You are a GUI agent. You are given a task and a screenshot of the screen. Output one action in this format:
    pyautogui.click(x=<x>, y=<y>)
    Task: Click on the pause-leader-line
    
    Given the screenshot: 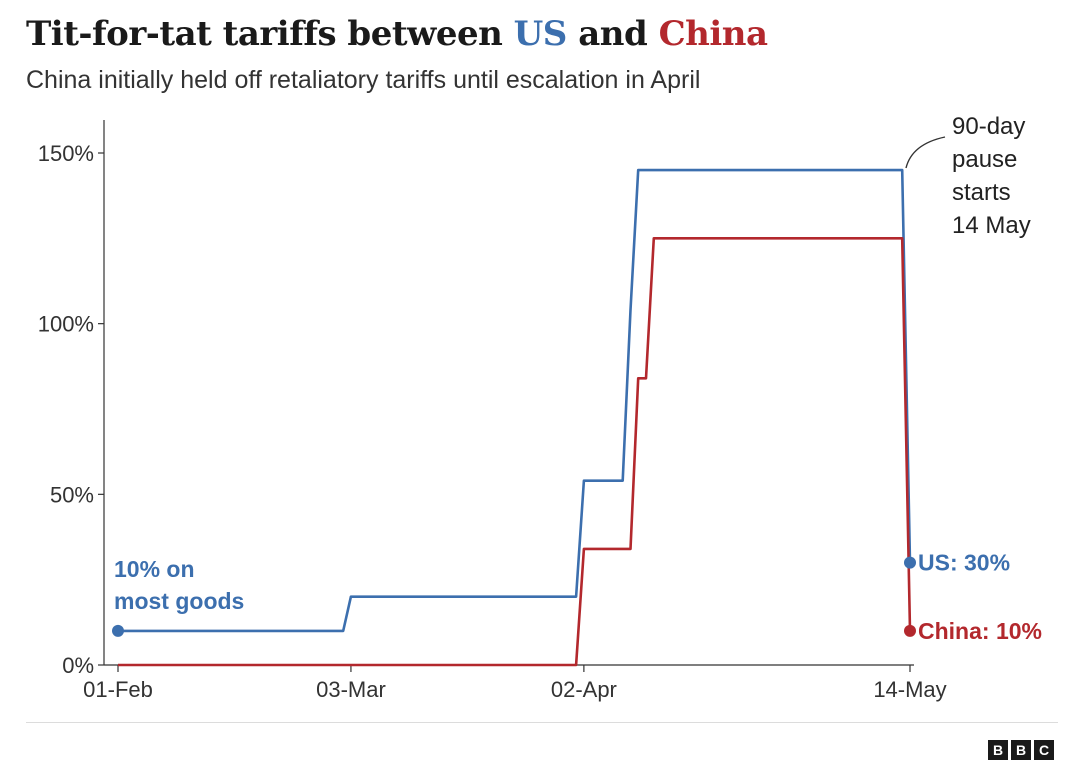 What is the action you would take?
    pyautogui.click(x=925, y=152)
    